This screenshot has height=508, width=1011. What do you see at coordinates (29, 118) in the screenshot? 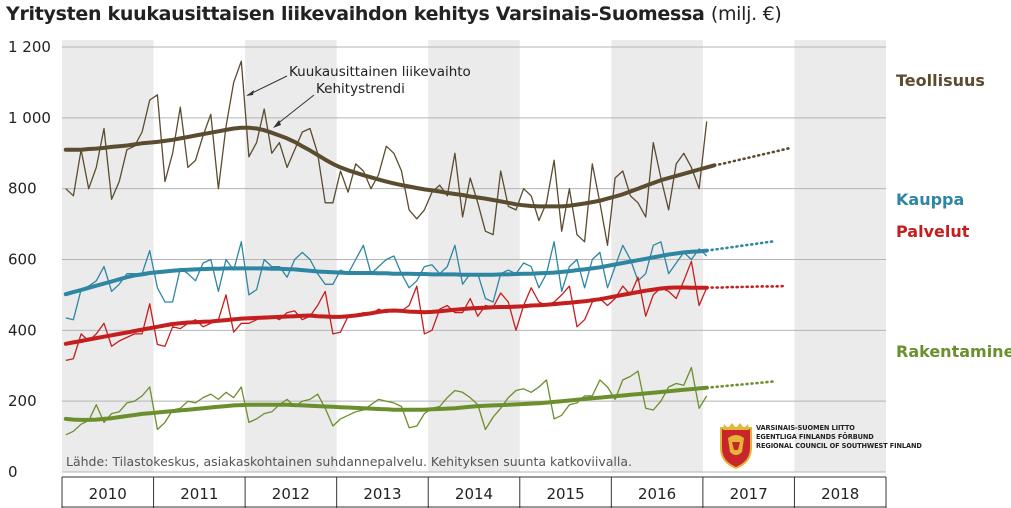
I see `y-tick-label-1000: 1 000` at bounding box center [29, 118].